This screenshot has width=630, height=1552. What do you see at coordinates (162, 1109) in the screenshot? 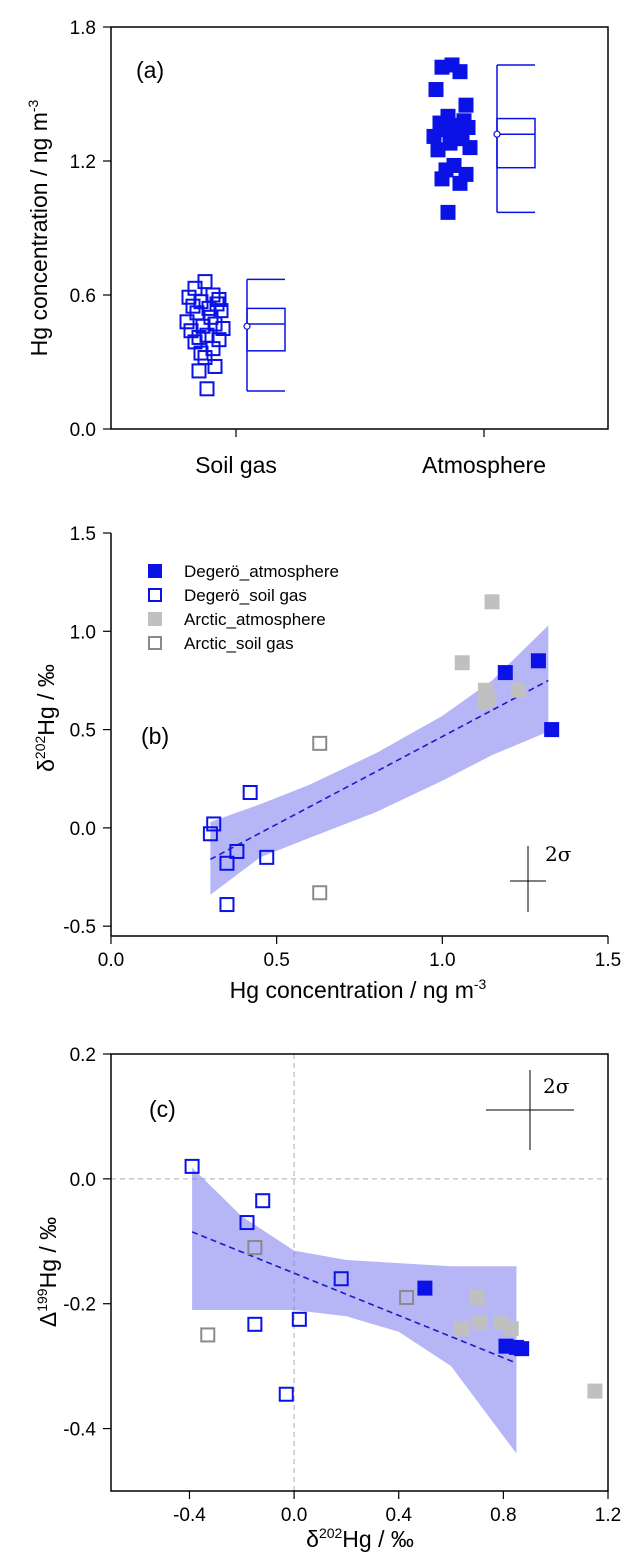
I see `panel-c-label: (c)` at bounding box center [162, 1109].